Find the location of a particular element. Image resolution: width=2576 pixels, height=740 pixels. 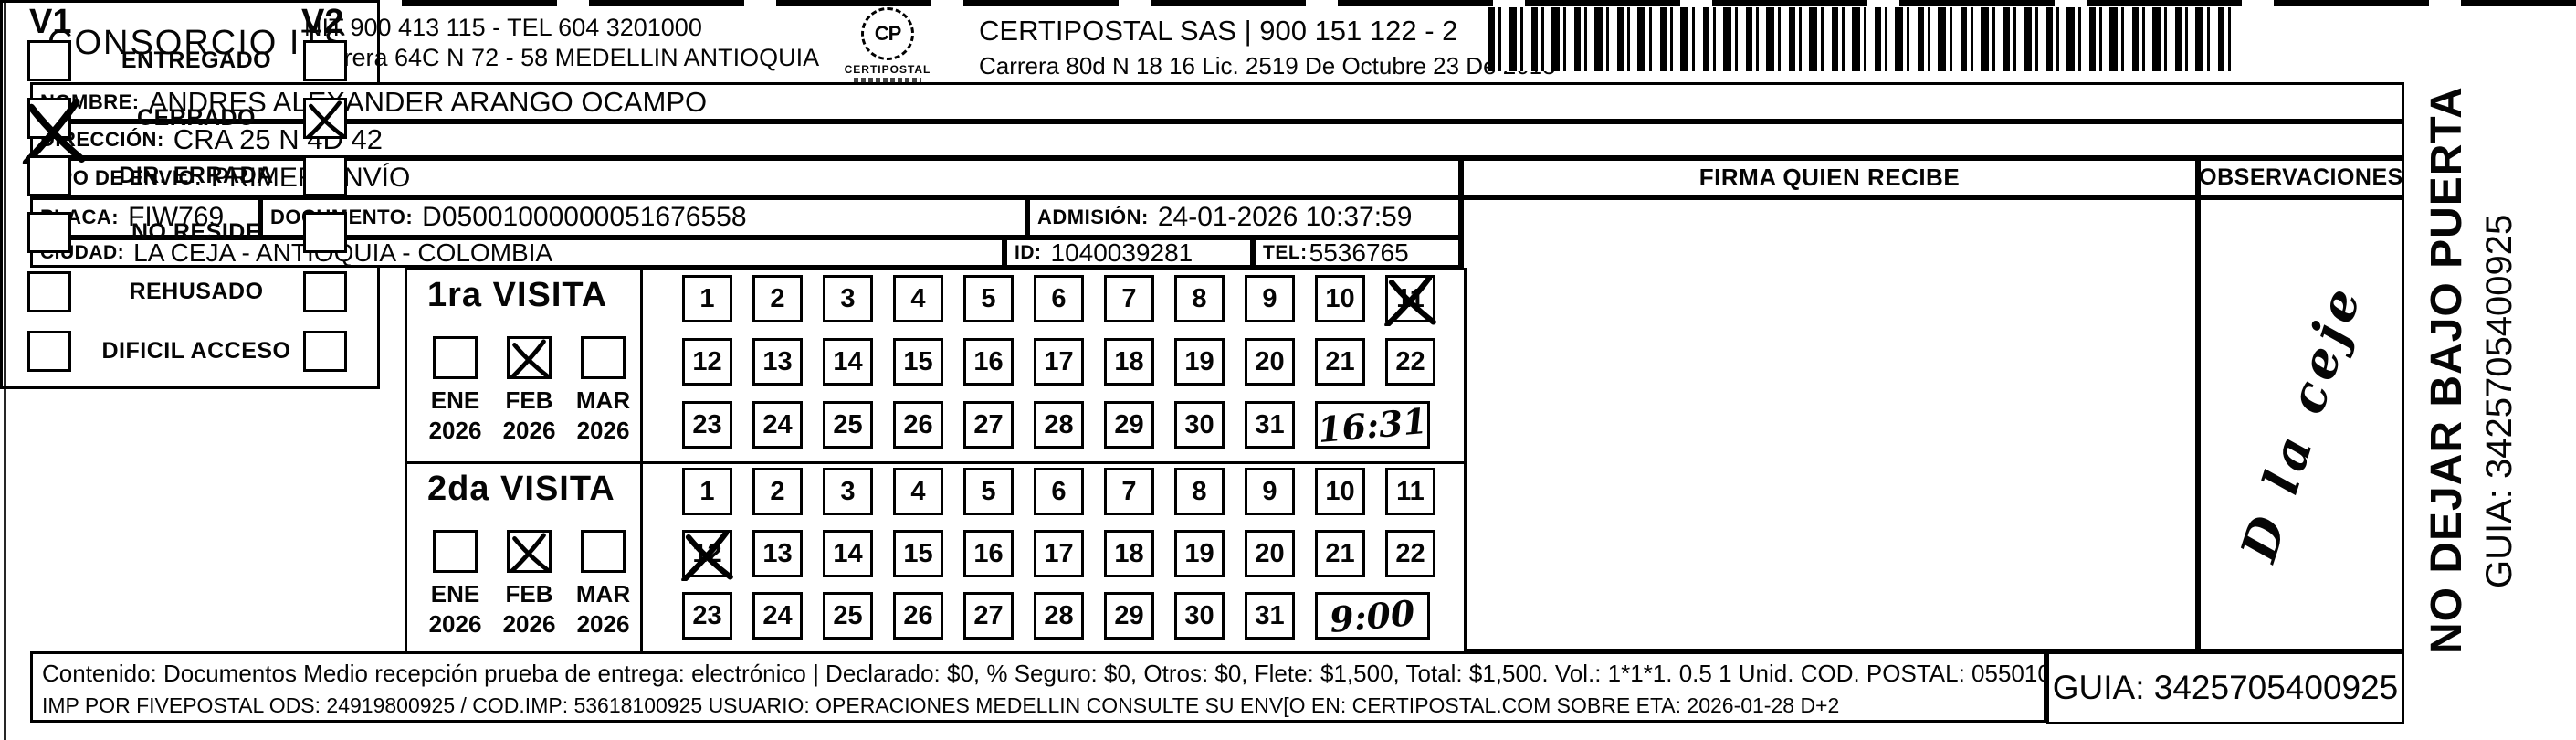

time-note-box: 9:00 is located at coordinates (1372, 616).